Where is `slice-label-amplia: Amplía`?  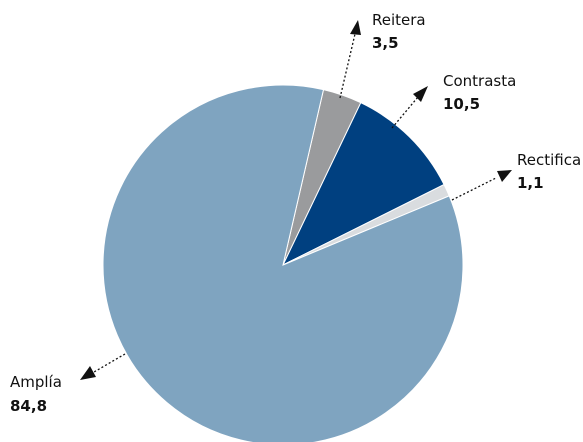 slice-label-amplia: Amplía is located at coordinates (36, 382).